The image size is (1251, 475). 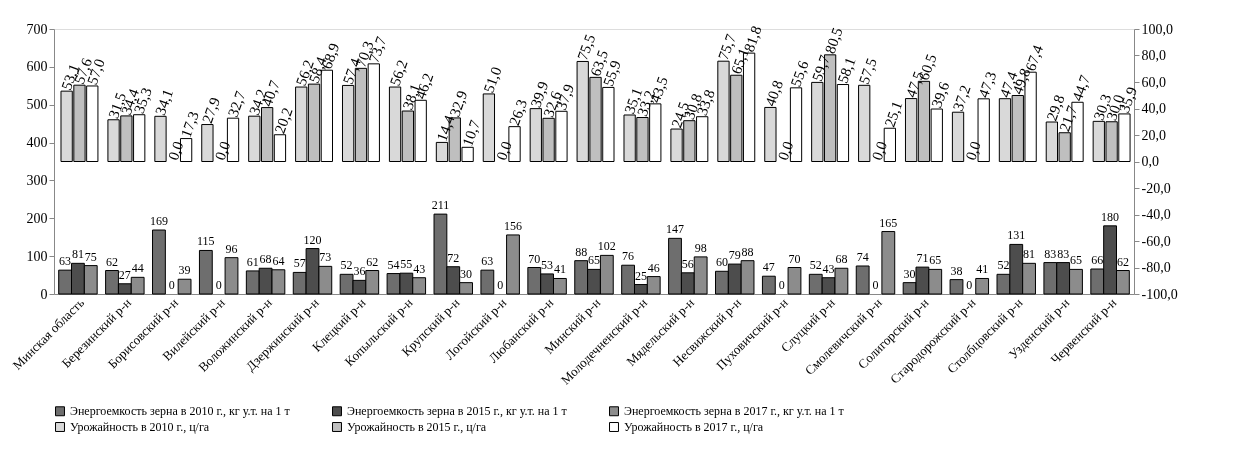 What do you see at coordinates (1110, 216) in the screenshot?
I see `data-label: 180` at bounding box center [1110, 216].